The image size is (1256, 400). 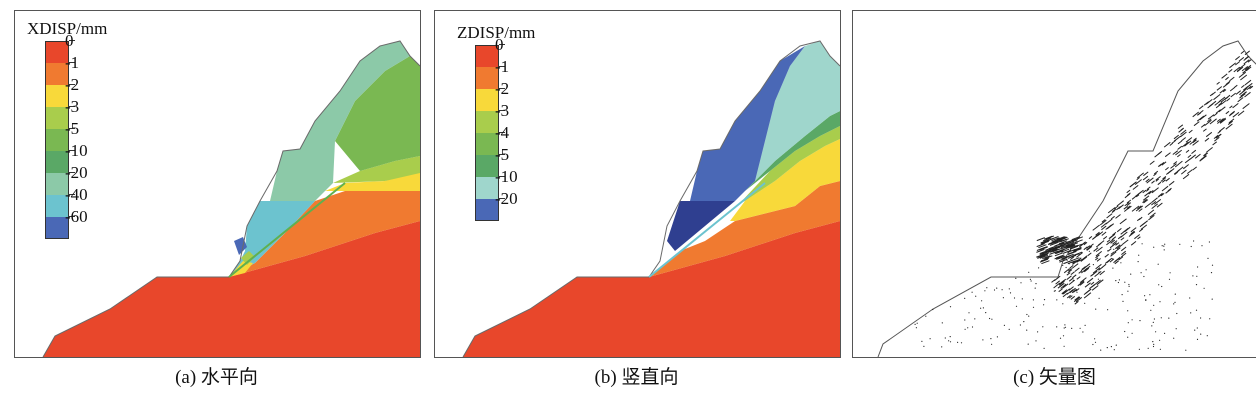 What do you see at coordinates (496, 51) in the screenshot?
I see `legend-item: 0` at bounding box center [496, 51].